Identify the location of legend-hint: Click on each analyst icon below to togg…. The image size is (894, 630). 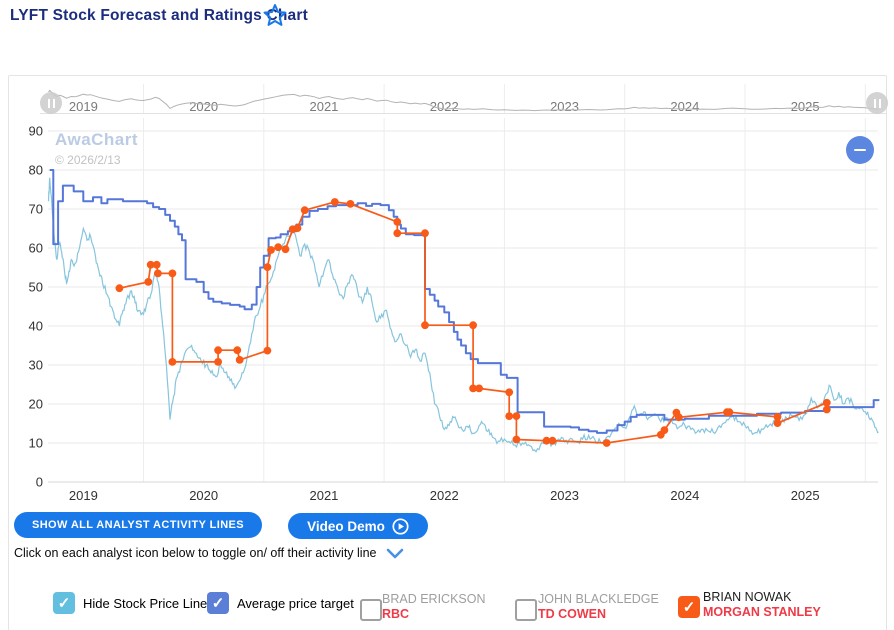
(209, 553).